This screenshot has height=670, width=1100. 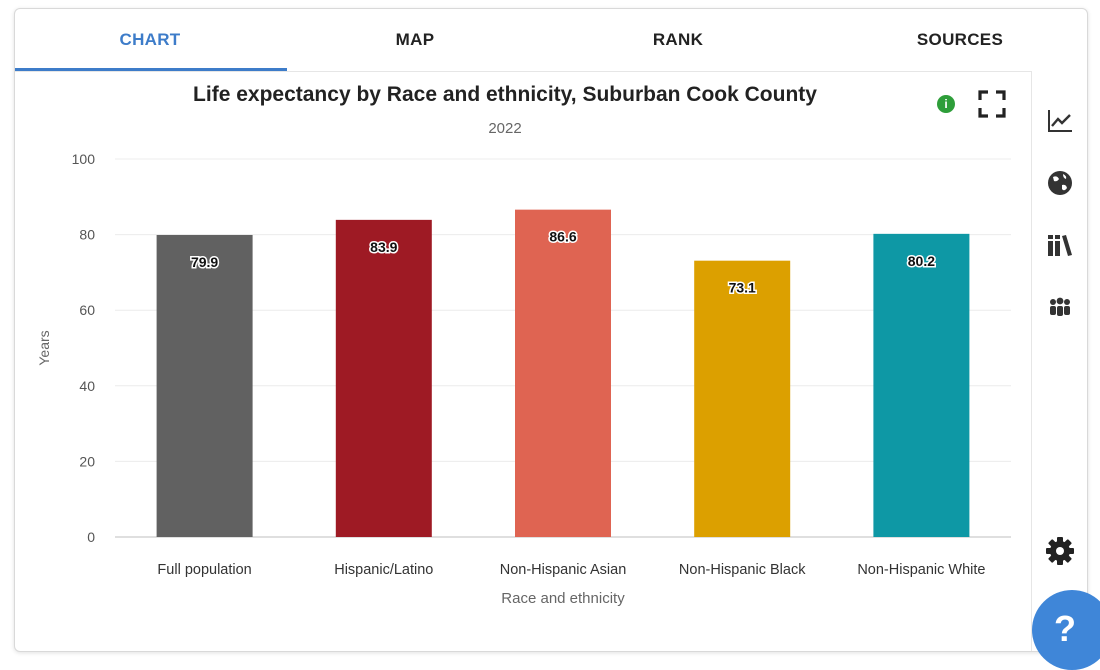 I want to click on x-axis-label: Race and ethnicity, so click(x=563, y=598).